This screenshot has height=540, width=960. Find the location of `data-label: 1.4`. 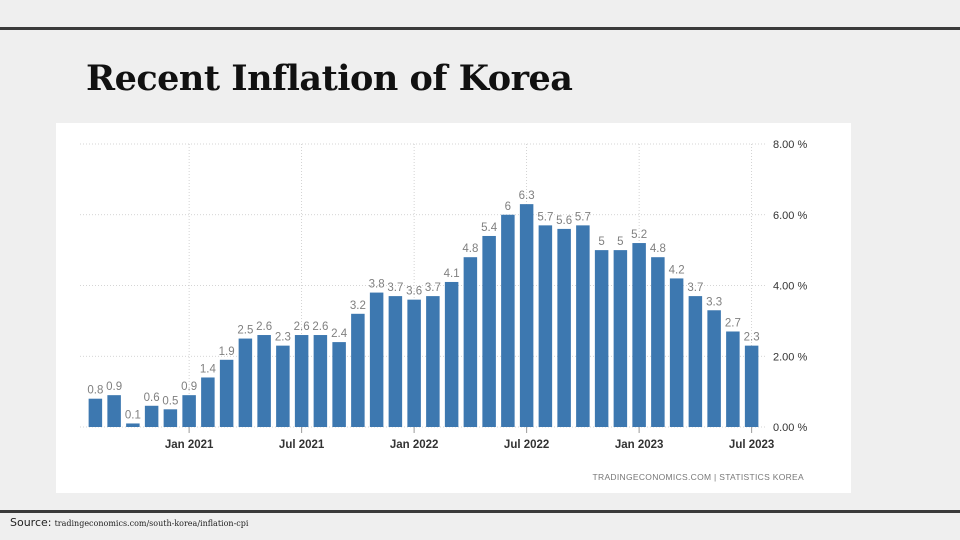

data-label: 1.4 is located at coordinates (208, 369).